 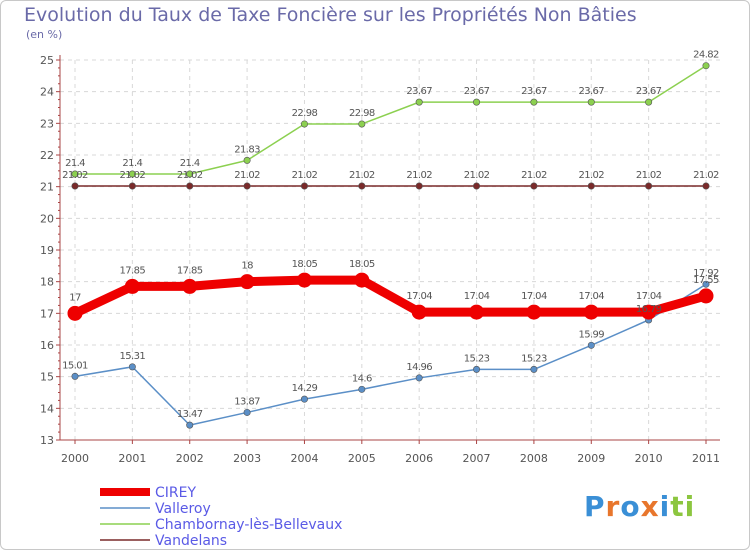 What do you see at coordinates (183, 509) in the screenshot?
I see `legend-label: Valleroy` at bounding box center [183, 509].